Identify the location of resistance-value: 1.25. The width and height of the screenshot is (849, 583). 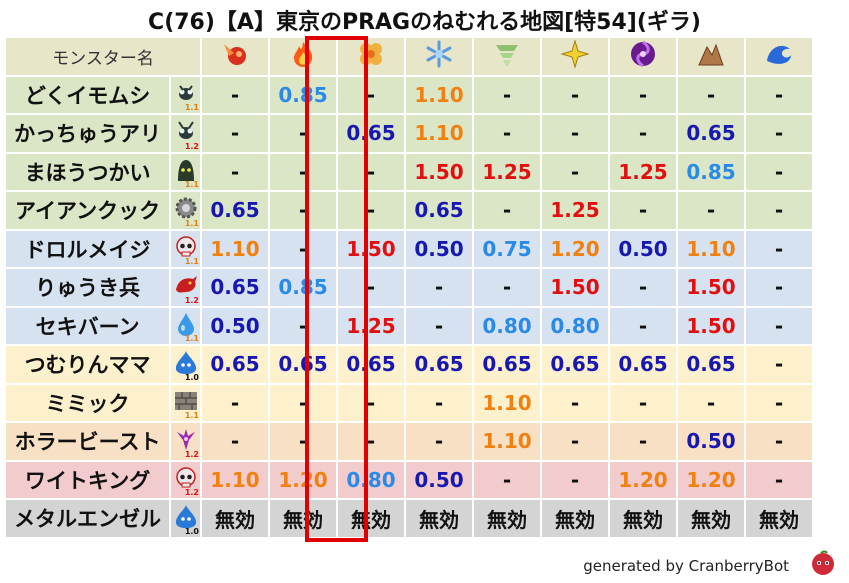
(575, 210).